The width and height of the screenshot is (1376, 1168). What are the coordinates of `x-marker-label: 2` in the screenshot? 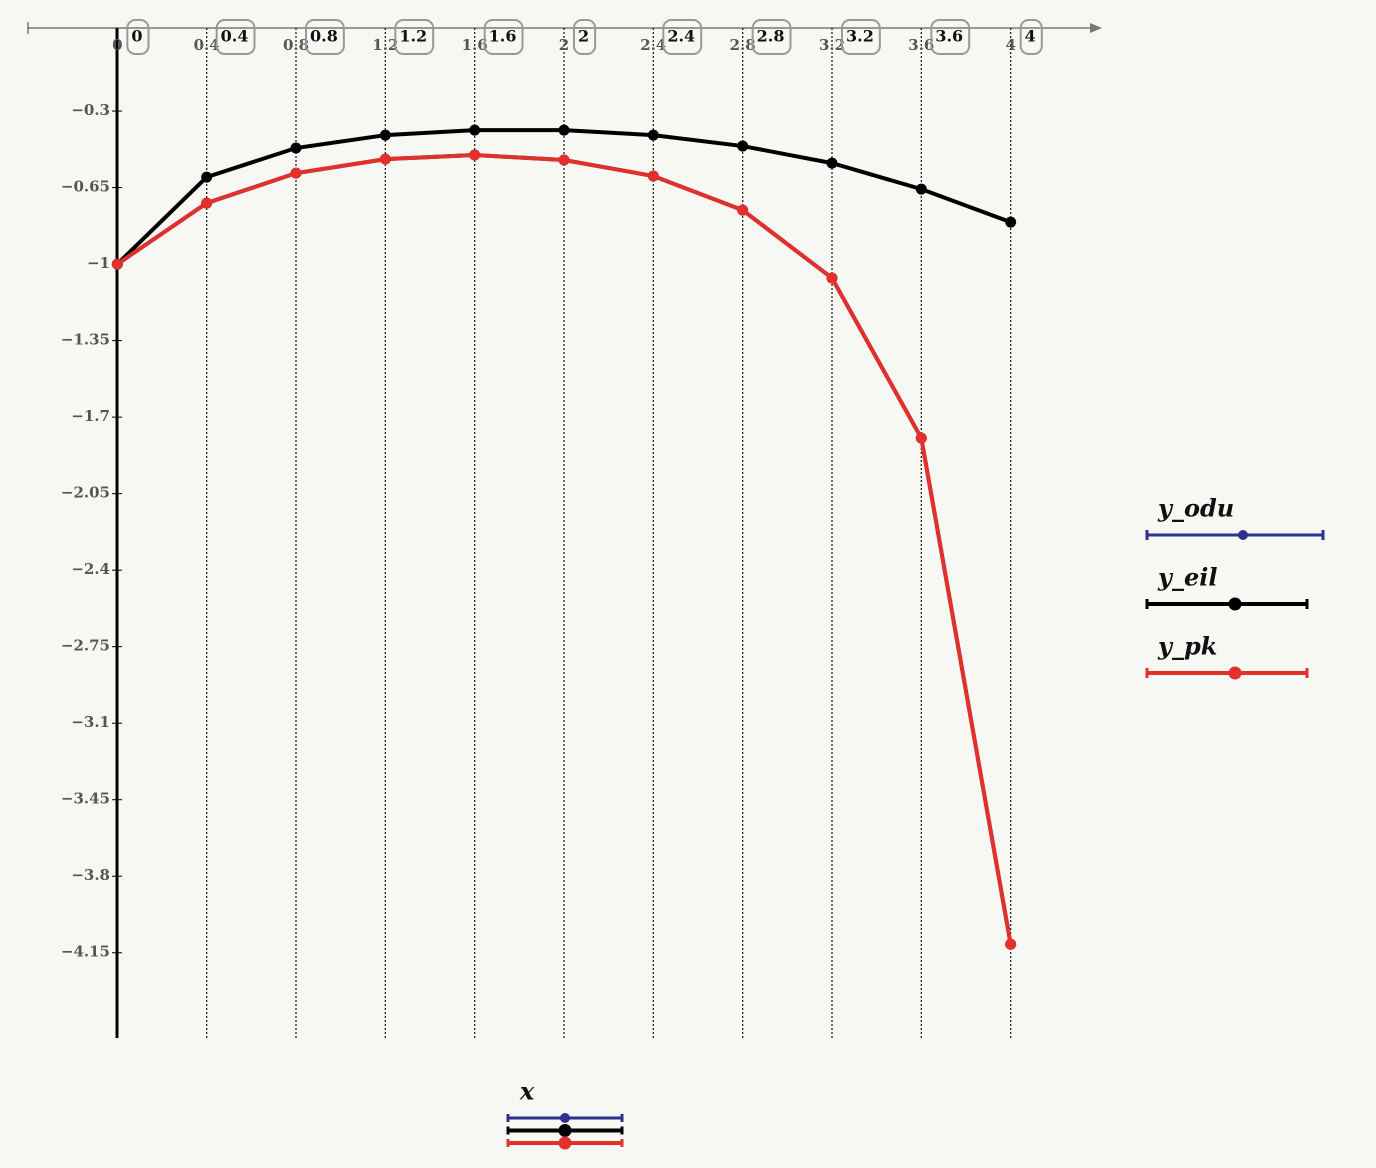 It's located at (583, 36).